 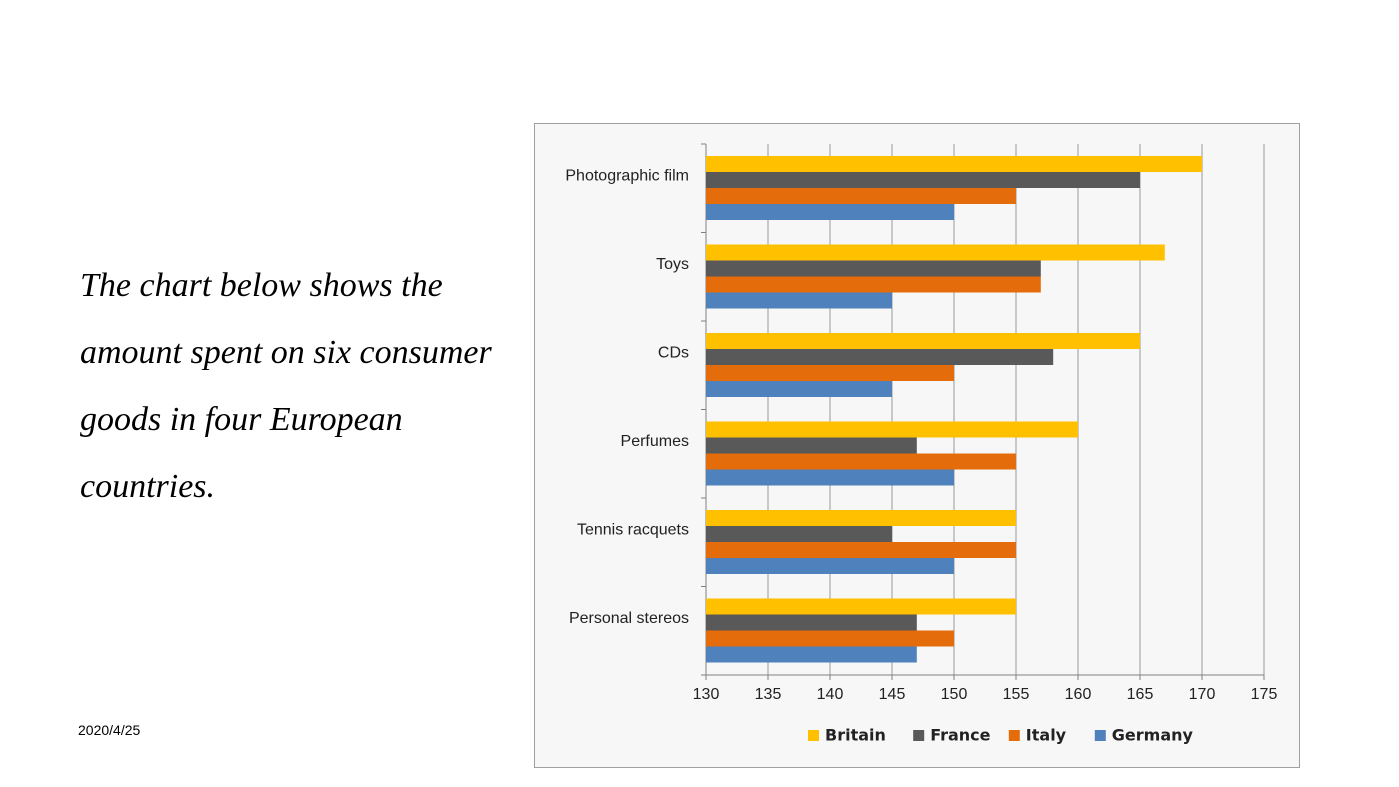 What do you see at coordinates (1014, 735) in the screenshot?
I see `legend-swatch-italy` at bounding box center [1014, 735].